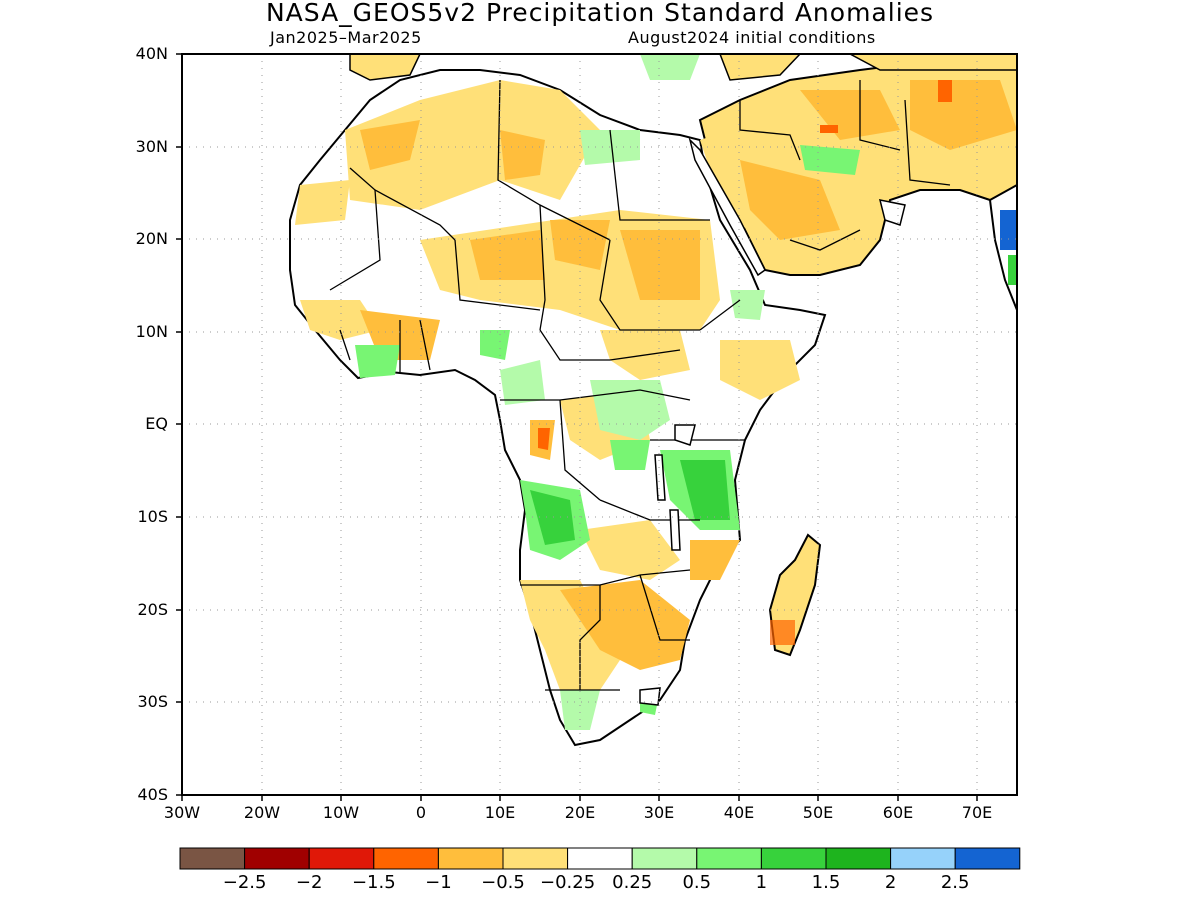 The image size is (1200, 900). Describe the element at coordinates (898, 812) in the screenshot. I see `lon-label: 60E` at that location.